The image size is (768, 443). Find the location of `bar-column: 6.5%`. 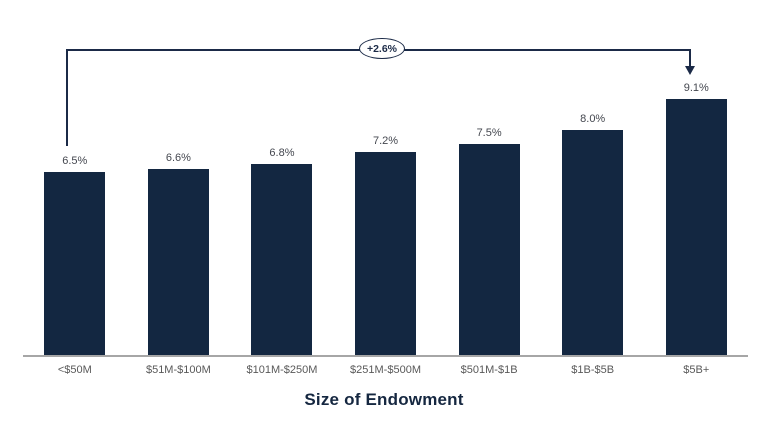

bar-column: 6.5% is located at coordinates (75, 255).